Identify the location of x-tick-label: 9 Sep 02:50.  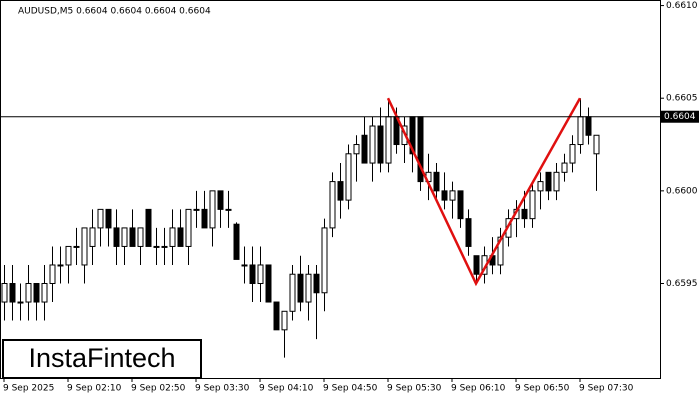
(158, 389).